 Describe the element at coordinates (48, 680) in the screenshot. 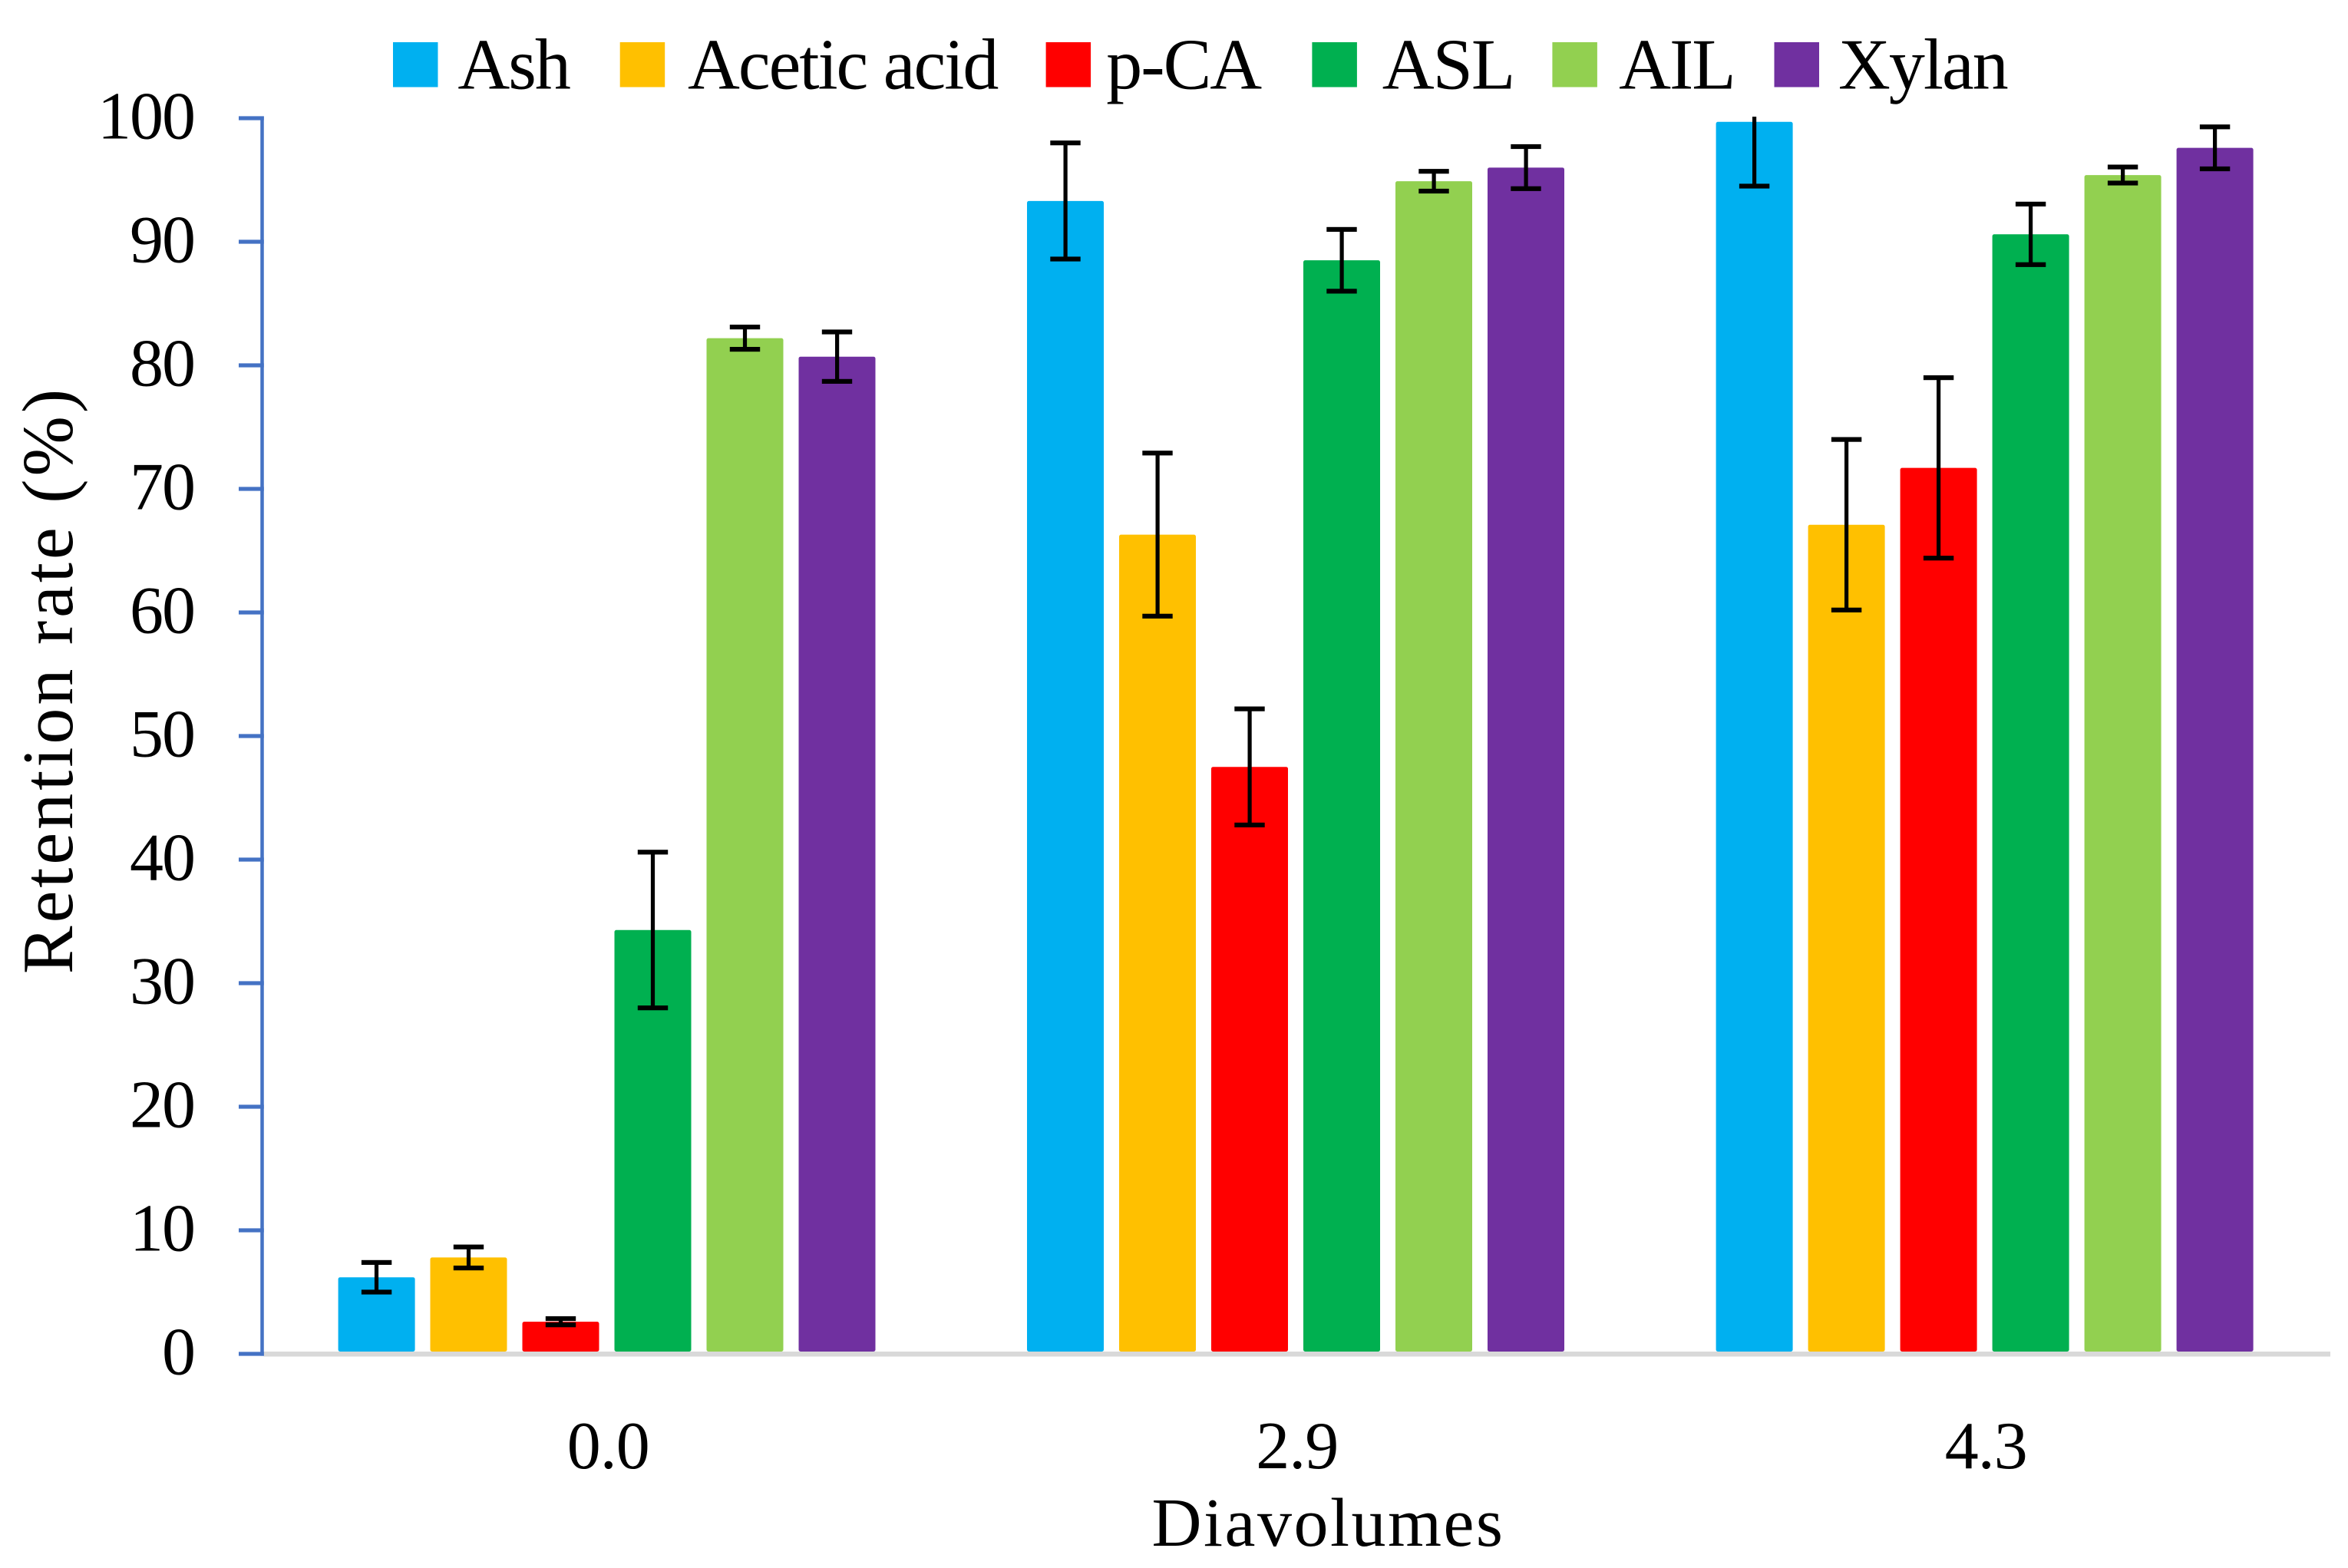

I see `svg-text: Retention rate (%)` at that location.